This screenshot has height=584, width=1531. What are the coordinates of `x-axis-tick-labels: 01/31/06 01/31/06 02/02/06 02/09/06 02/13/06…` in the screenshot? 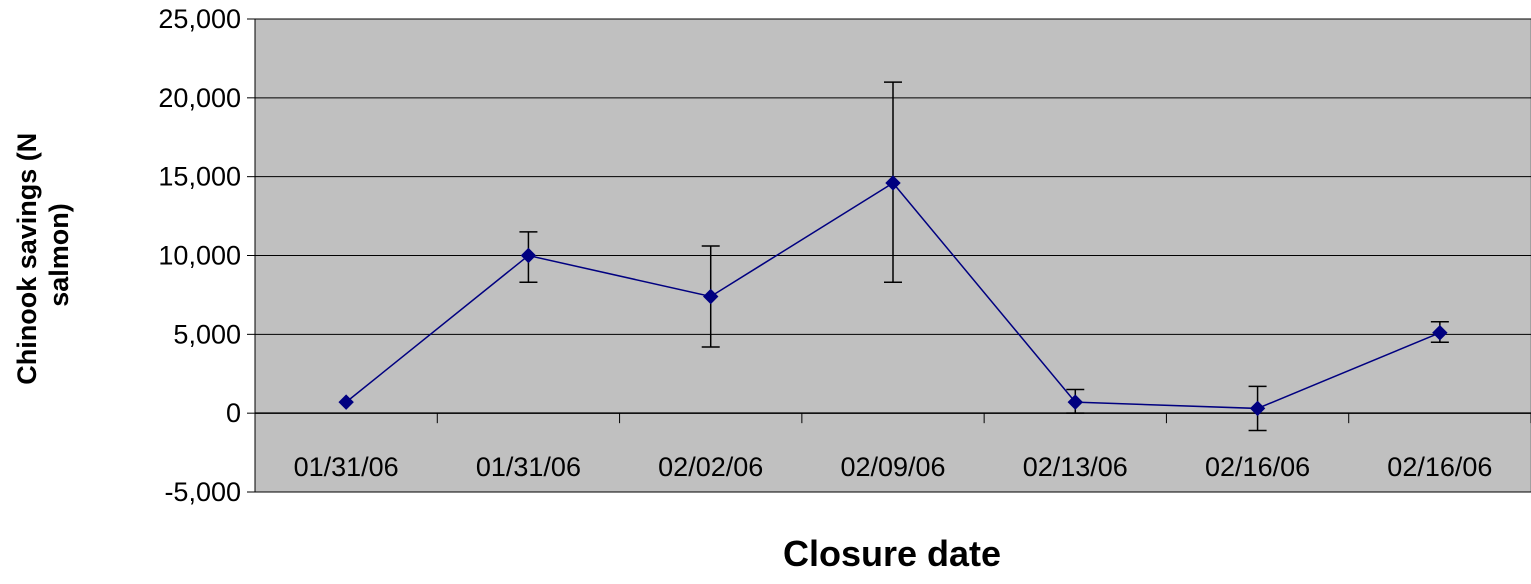 It's located at (893, 467).